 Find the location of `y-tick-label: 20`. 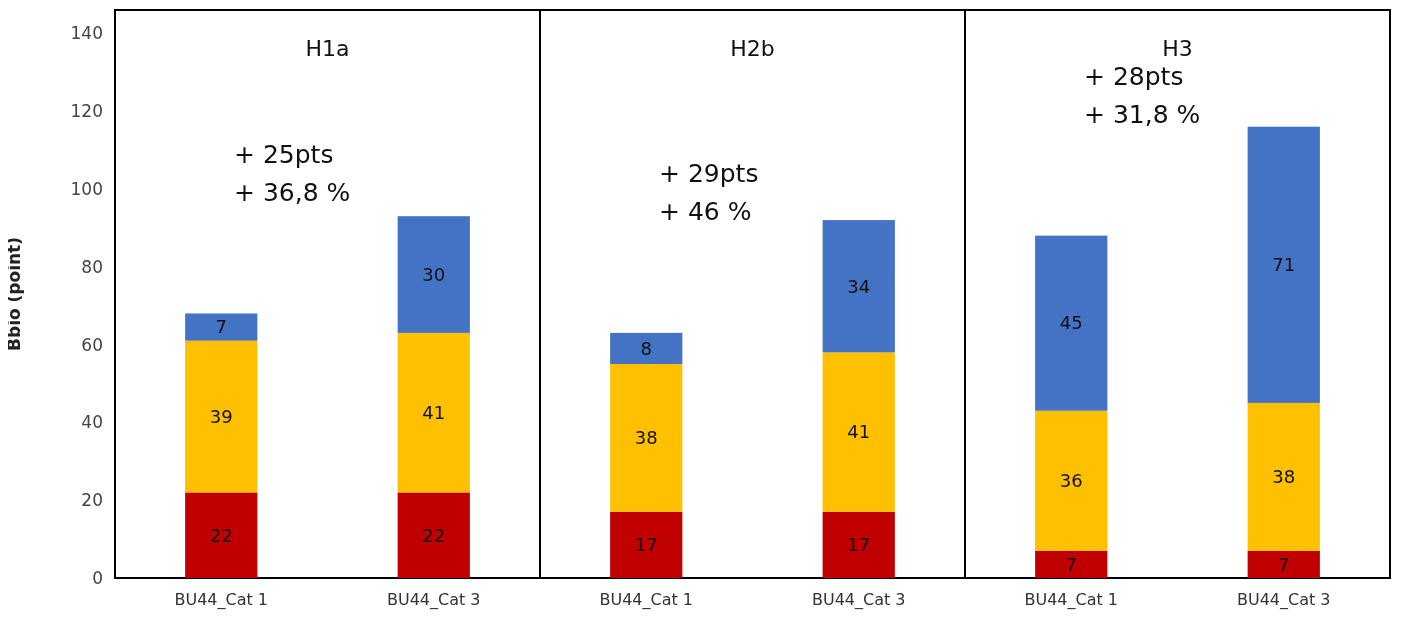

y-tick-label: 20 is located at coordinates (92, 500).